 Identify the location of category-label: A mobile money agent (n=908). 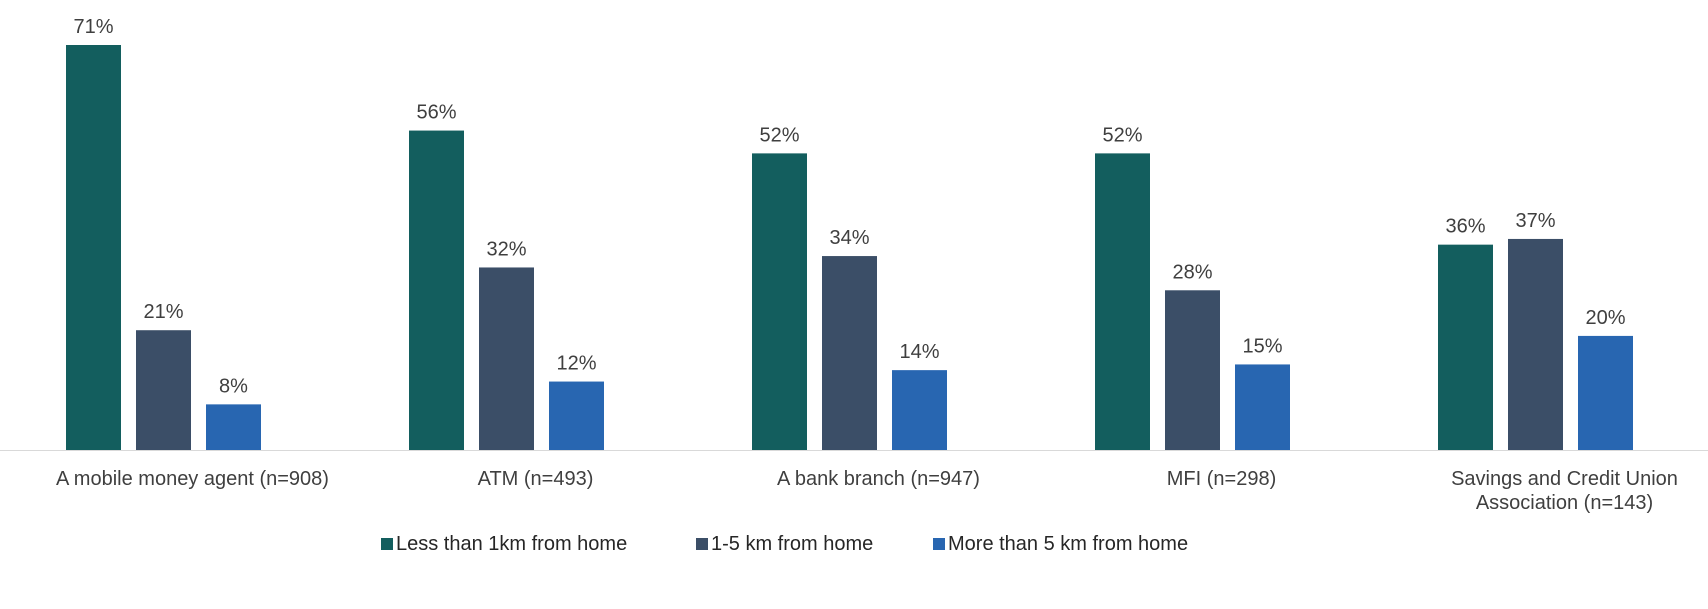
(192, 479).